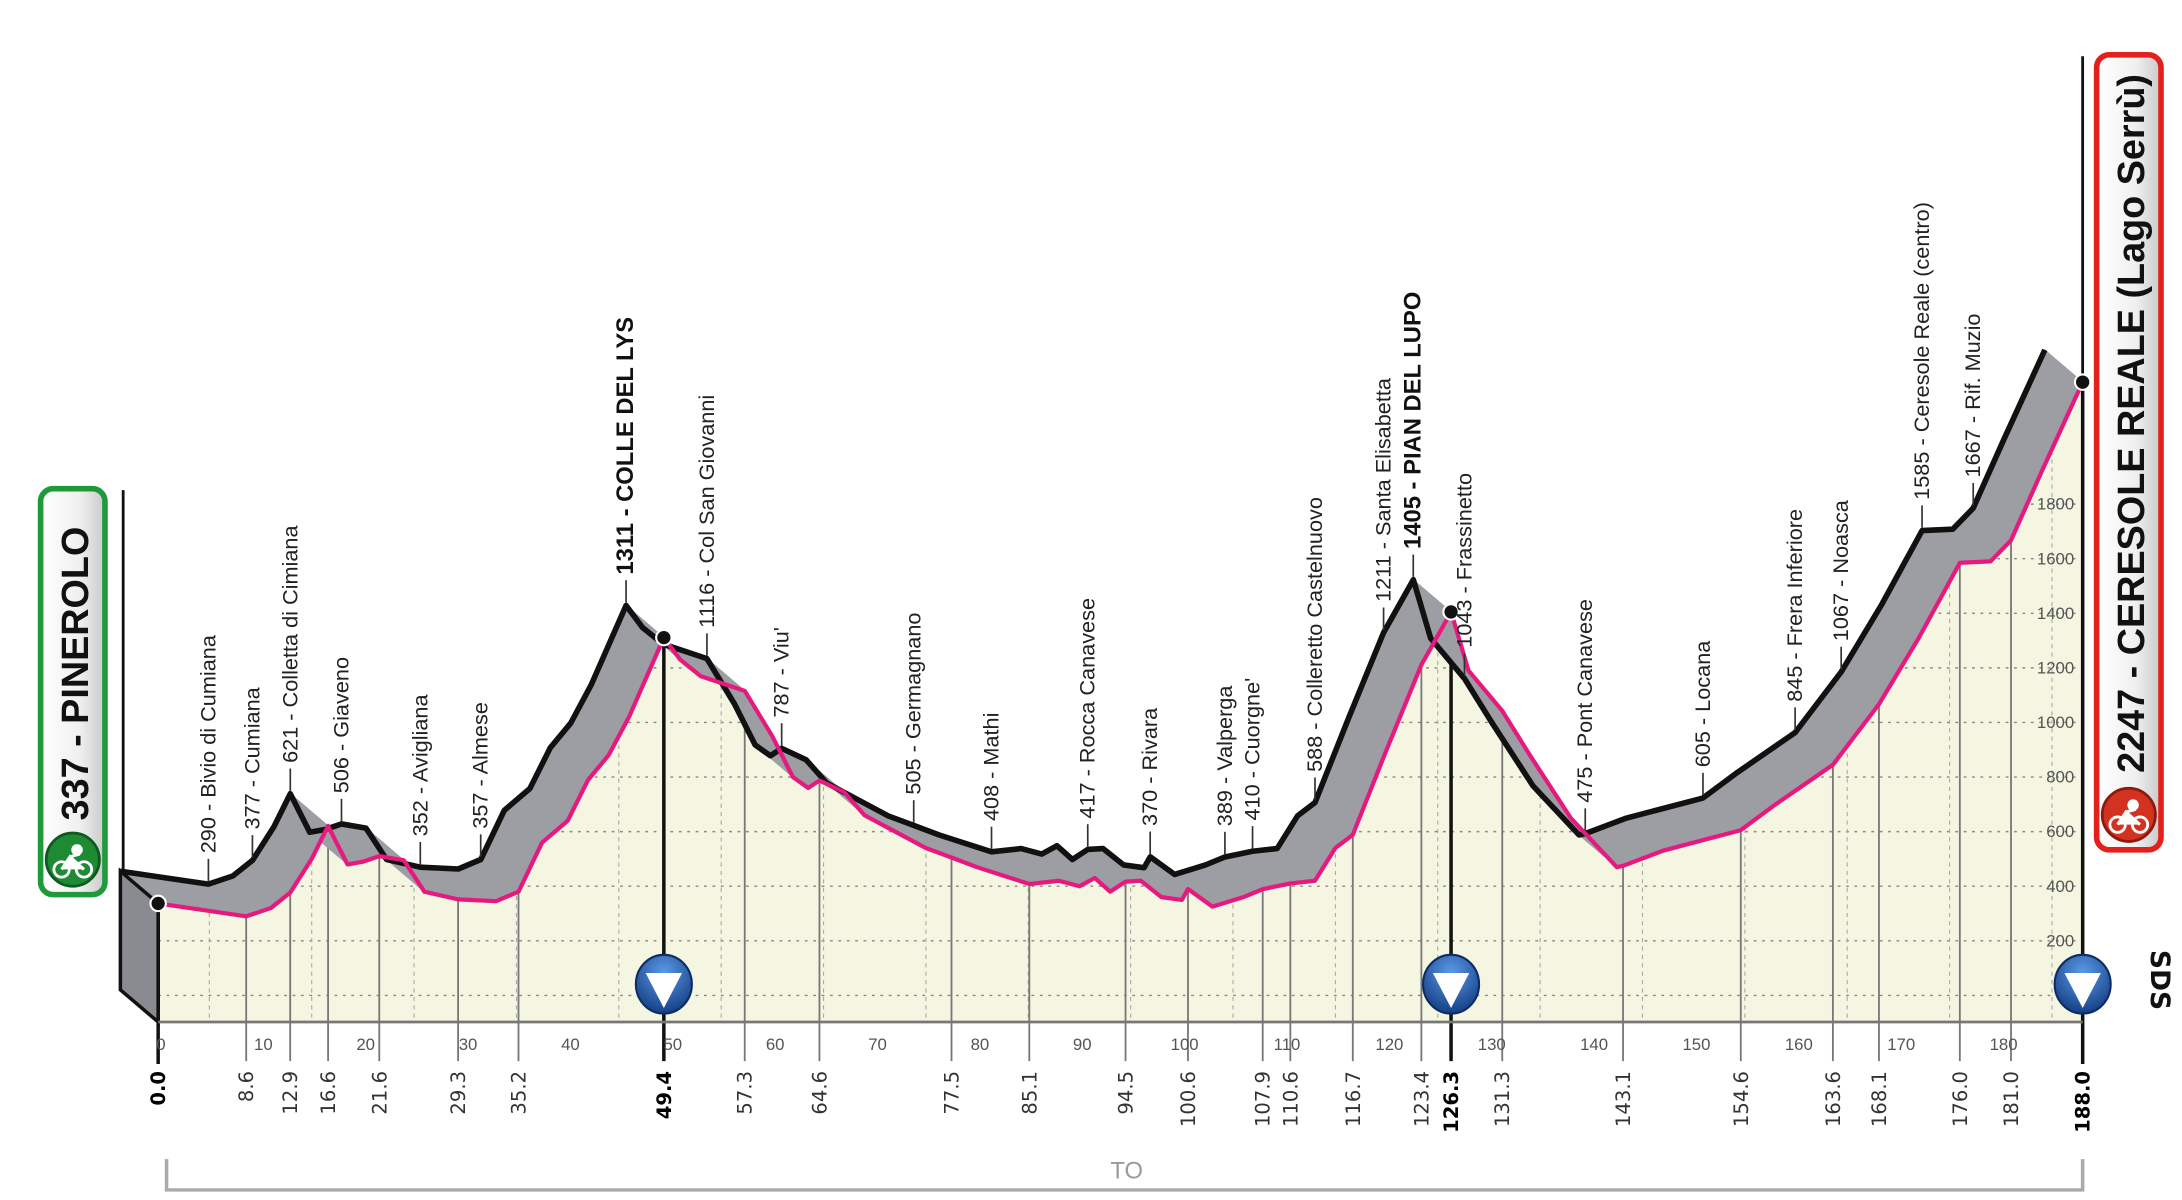 This screenshot has height=1200, width=2182. What do you see at coordinates (2060, 940) in the screenshot?
I see `y-tick-label: 200` at bounding box center [2060, 940].